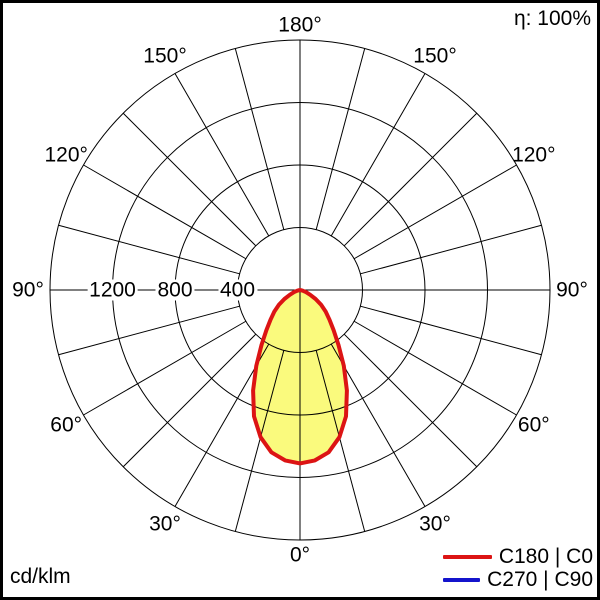 The image size is (600, 600). What do you see at coordinates (545, 556) in the screenshot?
I see `legend-label-c180-c0: C180 | C0` at bounding box center [545, 556].